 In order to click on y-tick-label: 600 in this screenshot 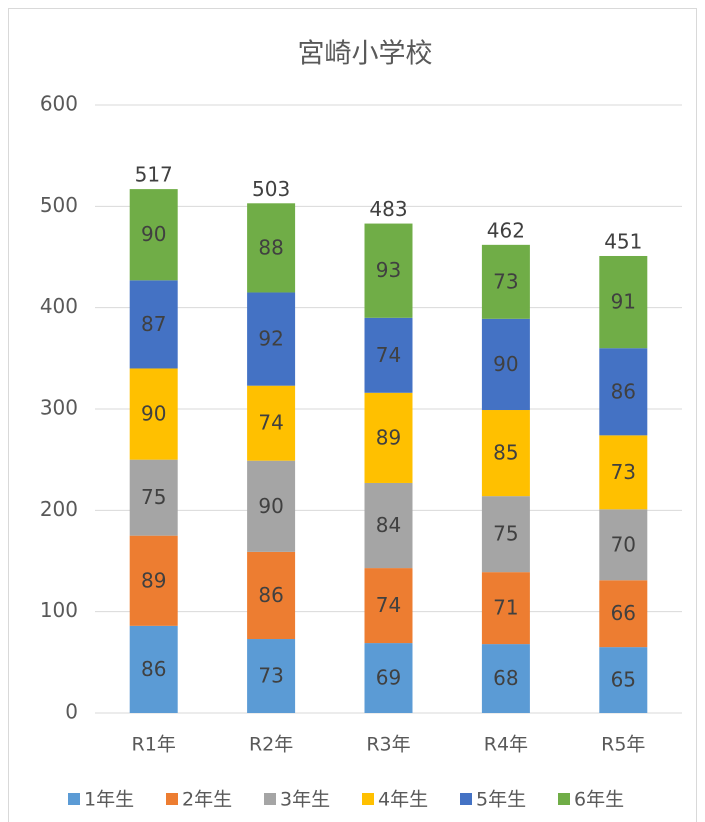, I will do `click(59, 104)`.